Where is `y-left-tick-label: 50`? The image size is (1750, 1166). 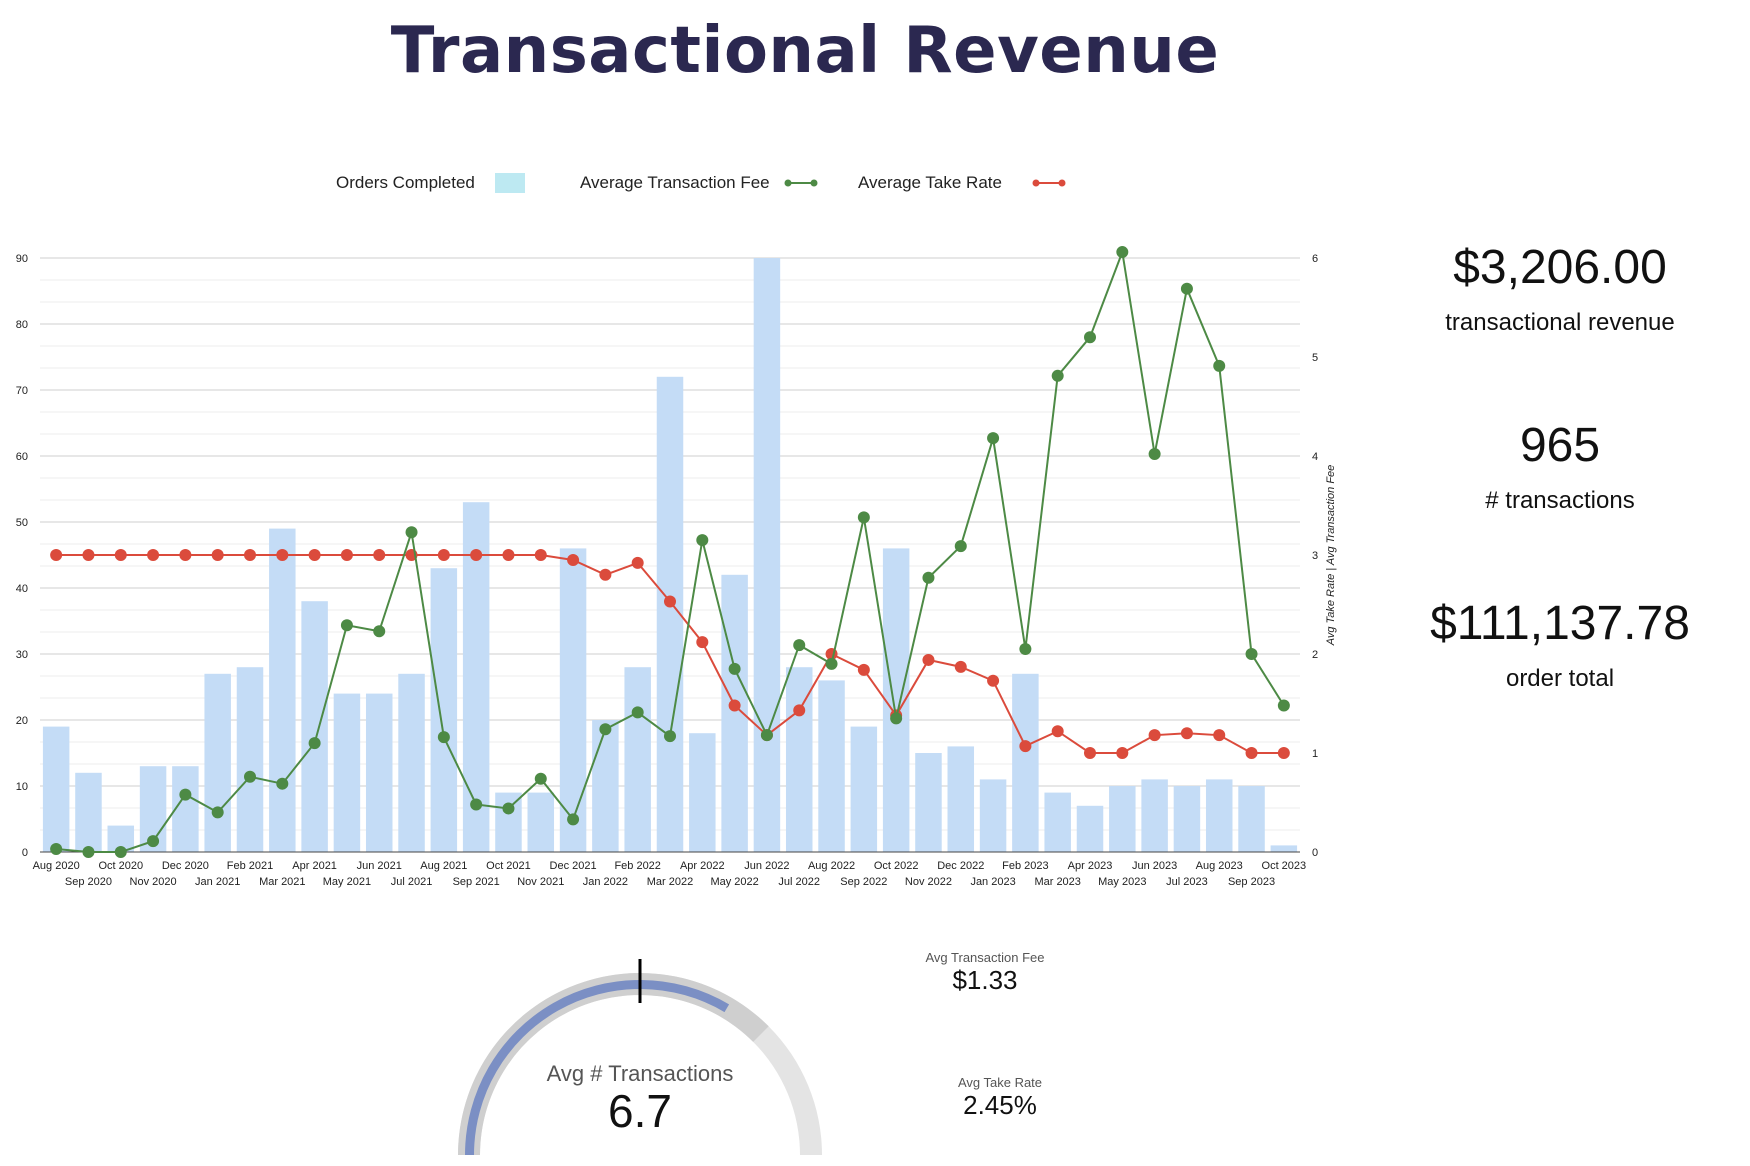
y-left-tick-label: 50 is located at coordinates (22, 523).